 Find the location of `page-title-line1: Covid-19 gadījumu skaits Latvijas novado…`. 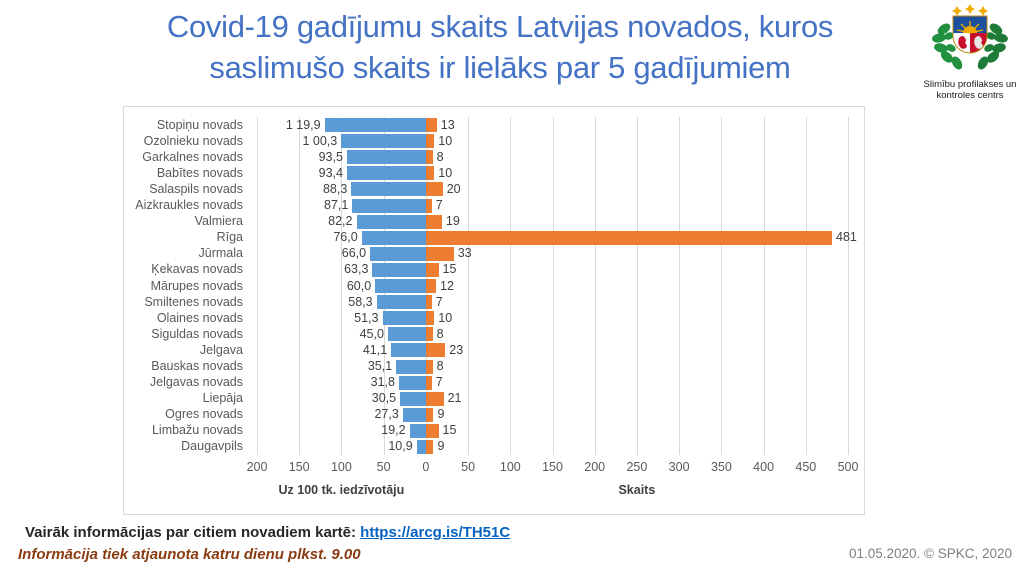

page-title-line1: Covid-19 gadījumu skaits Latvijas novado… is located at coordinates (500, 26).